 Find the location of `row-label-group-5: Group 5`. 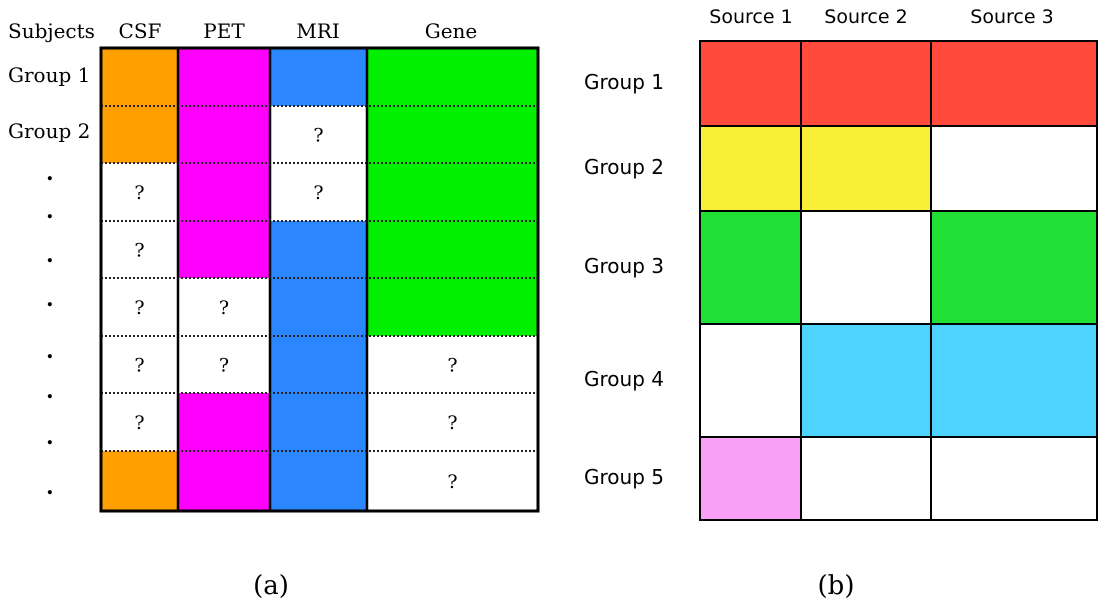

row-label-group-5: Group 5 is located at coordinates (624, 477).